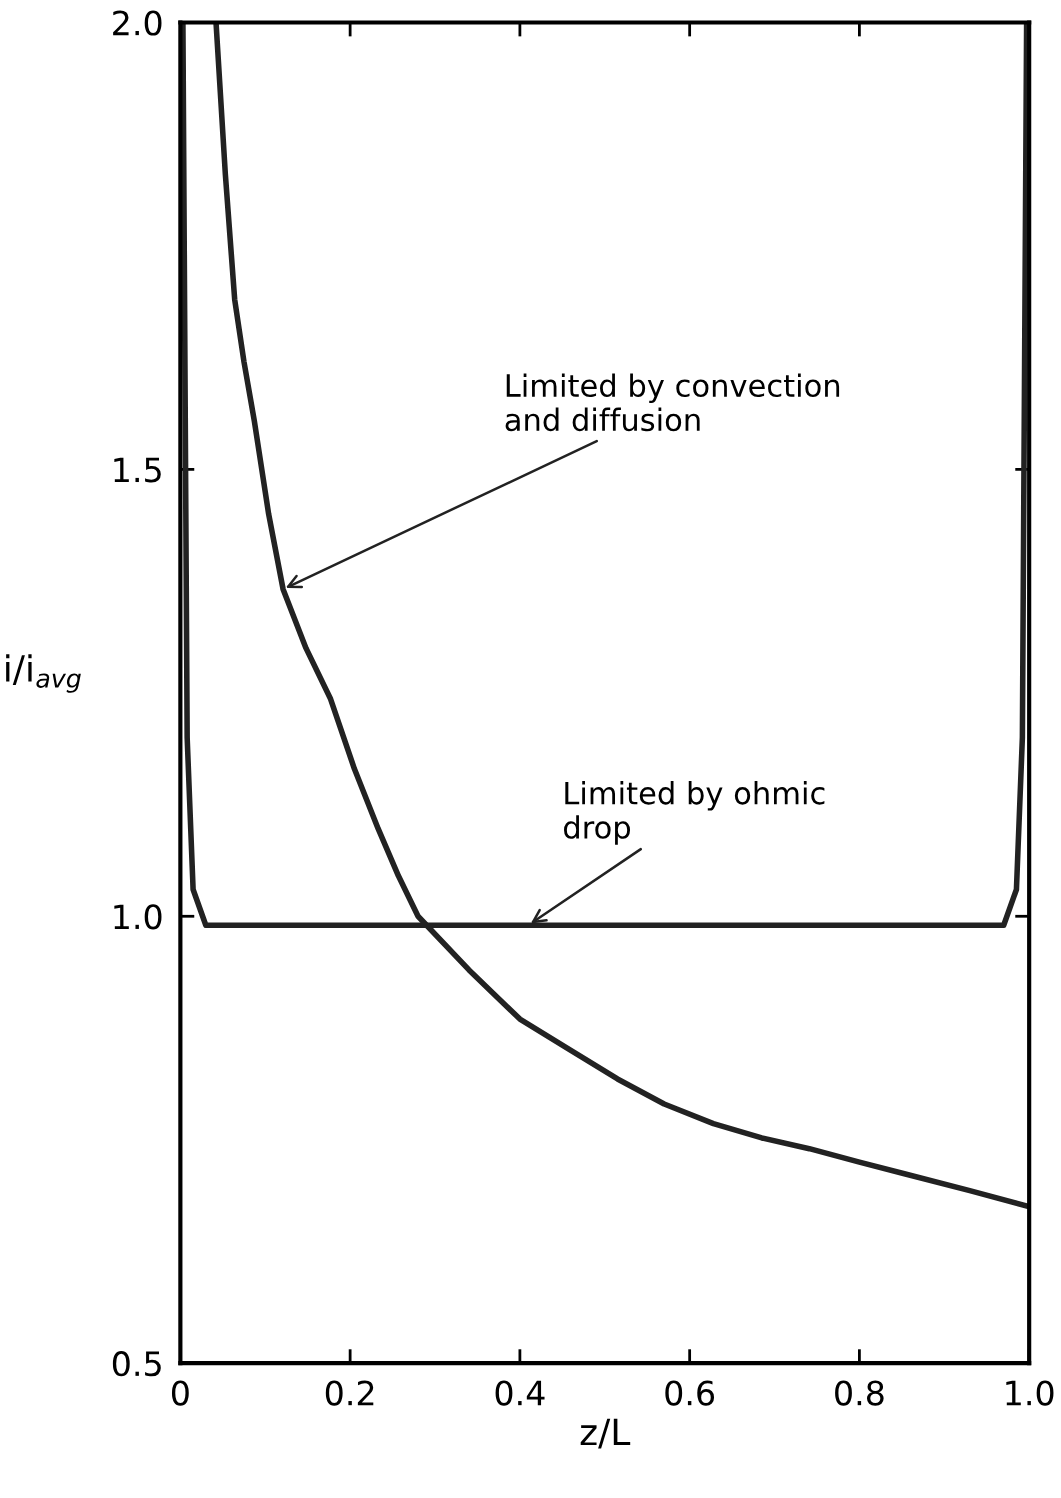  Describe the element at coordinates (137, 470) in the screenshot. I see `y-tick-label: 1.5` at that location.